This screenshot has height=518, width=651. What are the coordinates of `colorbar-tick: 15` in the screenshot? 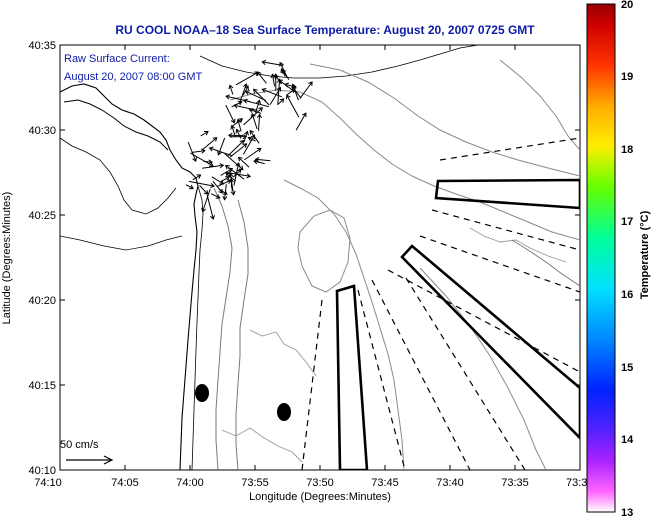 It's located at (627, 368).